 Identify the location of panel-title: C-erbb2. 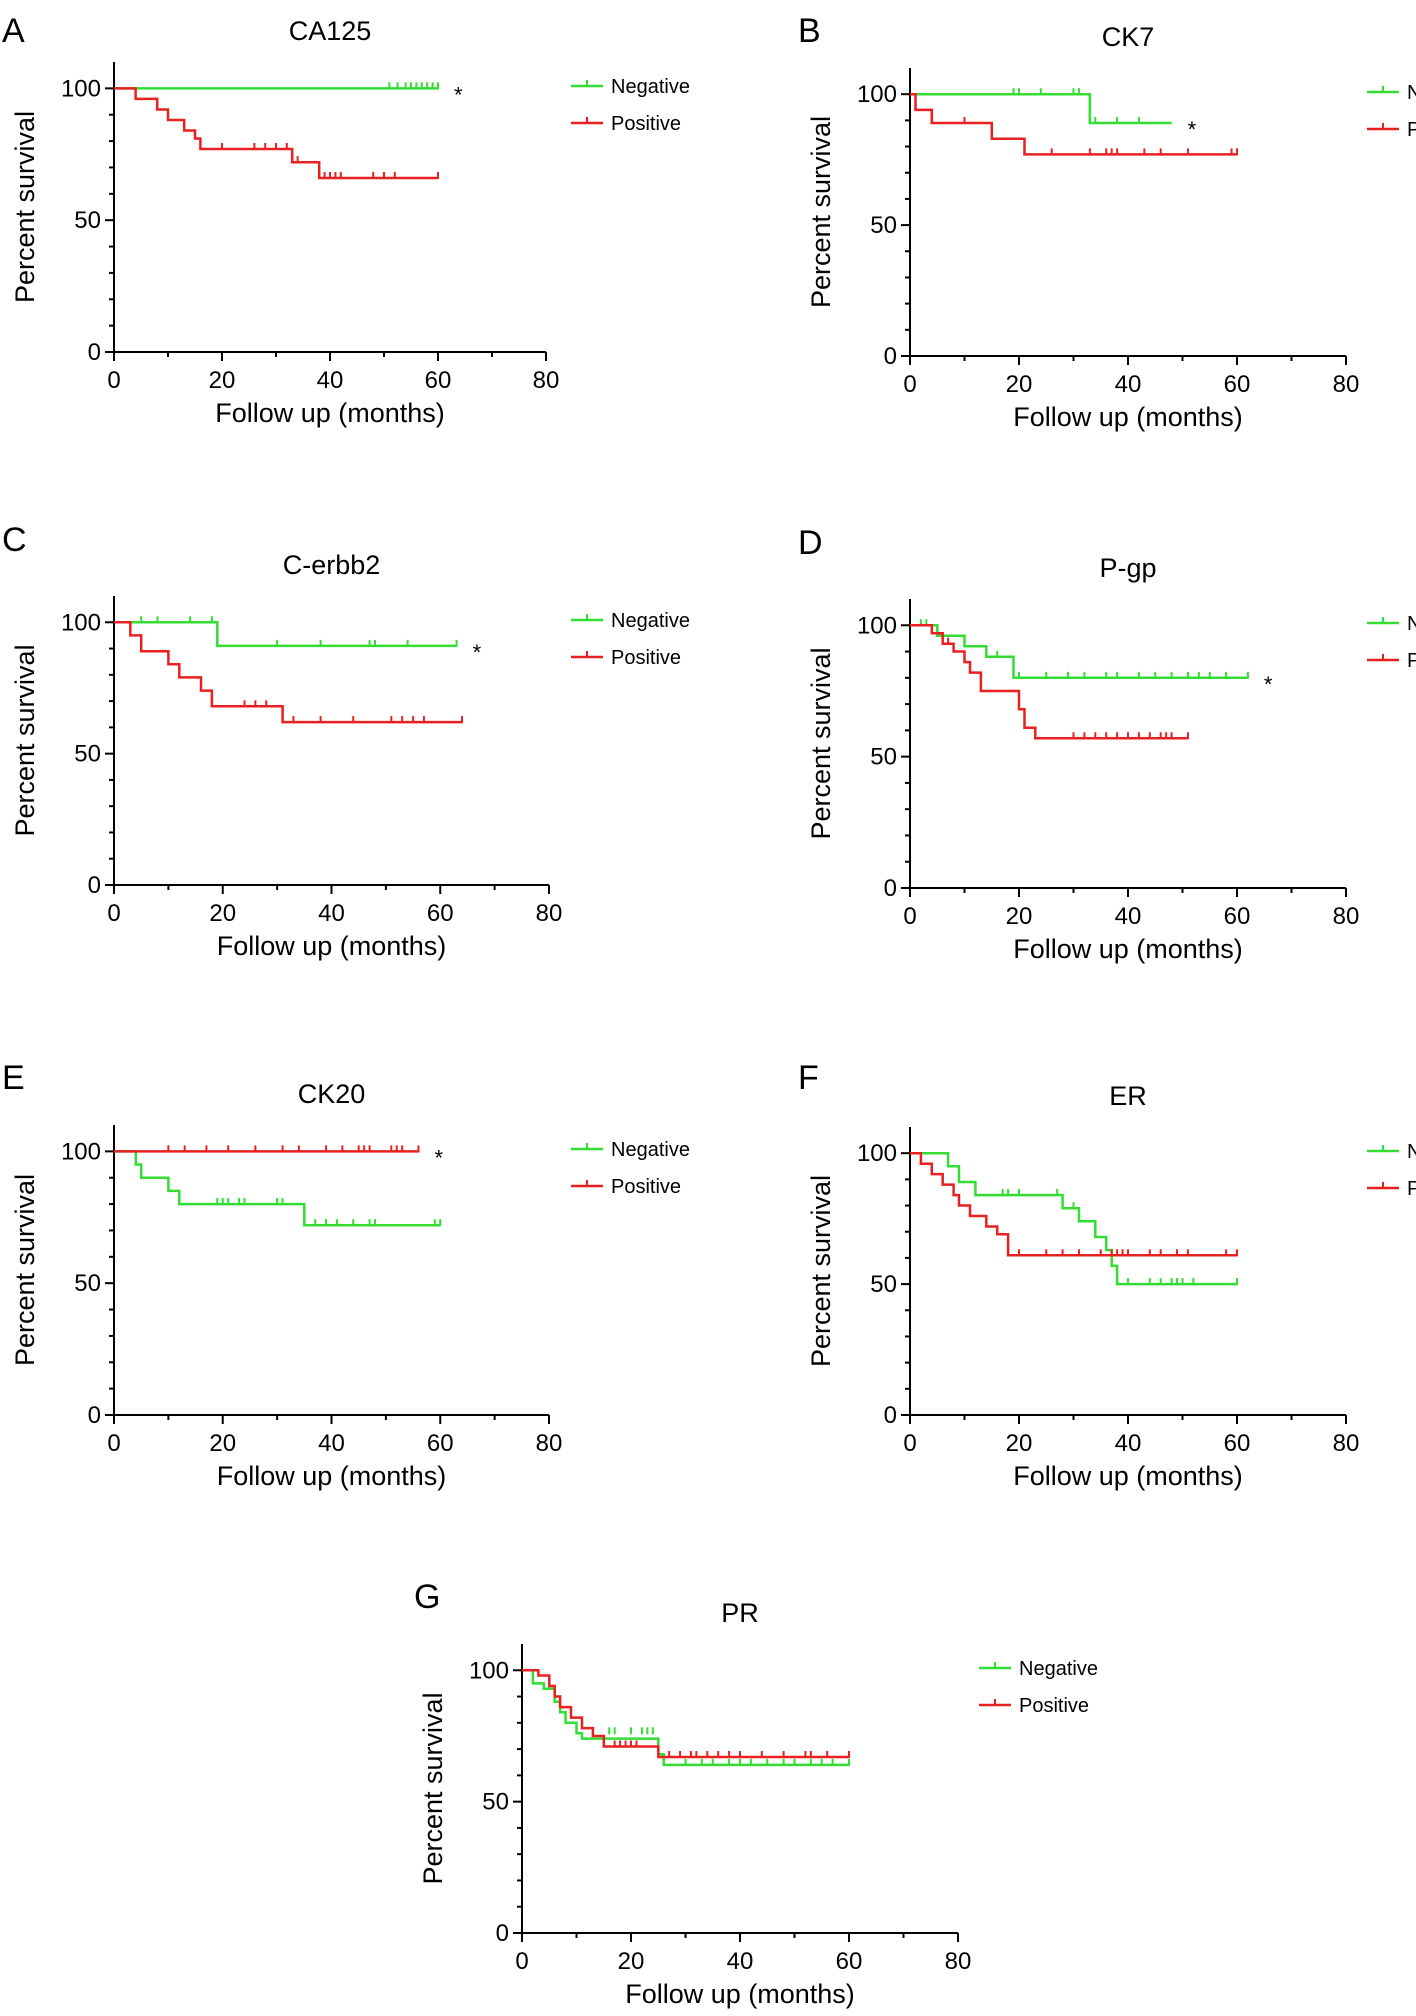
(332, 565).